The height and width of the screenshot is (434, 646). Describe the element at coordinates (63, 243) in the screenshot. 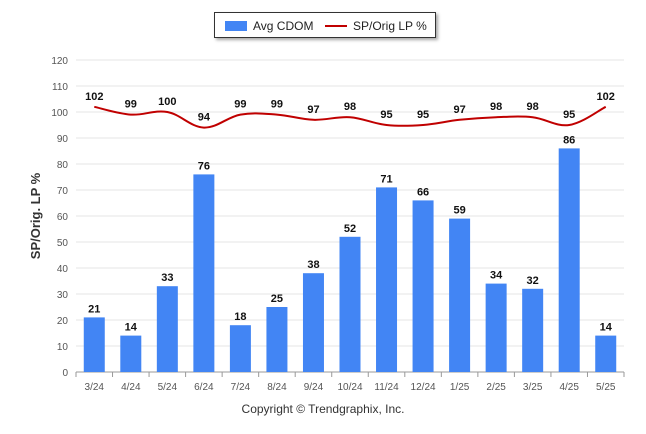

I see `y-tick-label: 50` at that location.